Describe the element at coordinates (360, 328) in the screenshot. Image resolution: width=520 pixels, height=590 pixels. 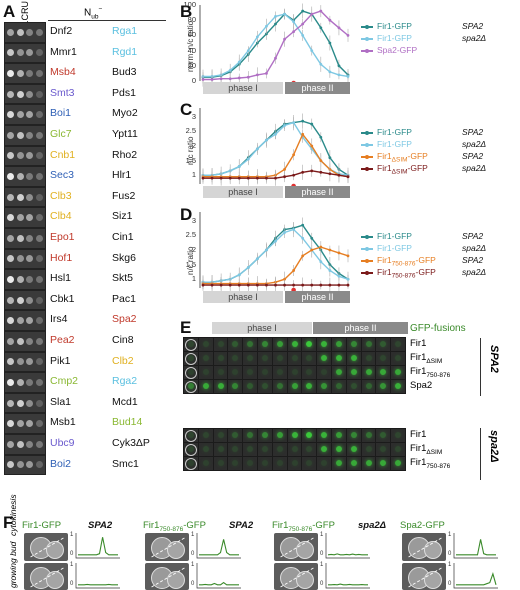
I see `panel-e-phase2: phase II` at that location.